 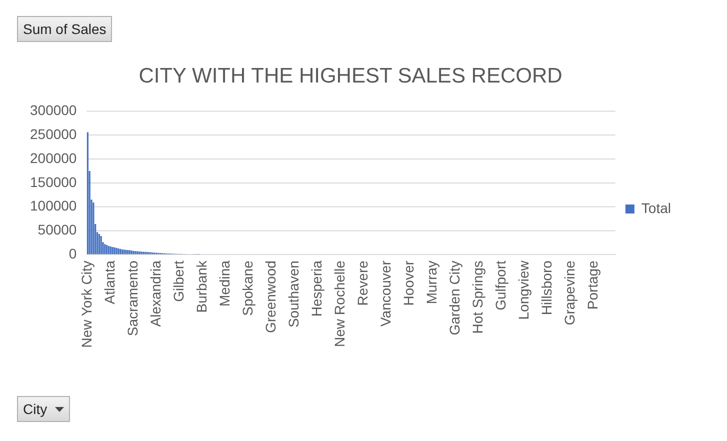 What do you see at coordinates (53, 158) in the screenshot?
I see `y-tick-label: 200000` at bounding box center [53, 158].